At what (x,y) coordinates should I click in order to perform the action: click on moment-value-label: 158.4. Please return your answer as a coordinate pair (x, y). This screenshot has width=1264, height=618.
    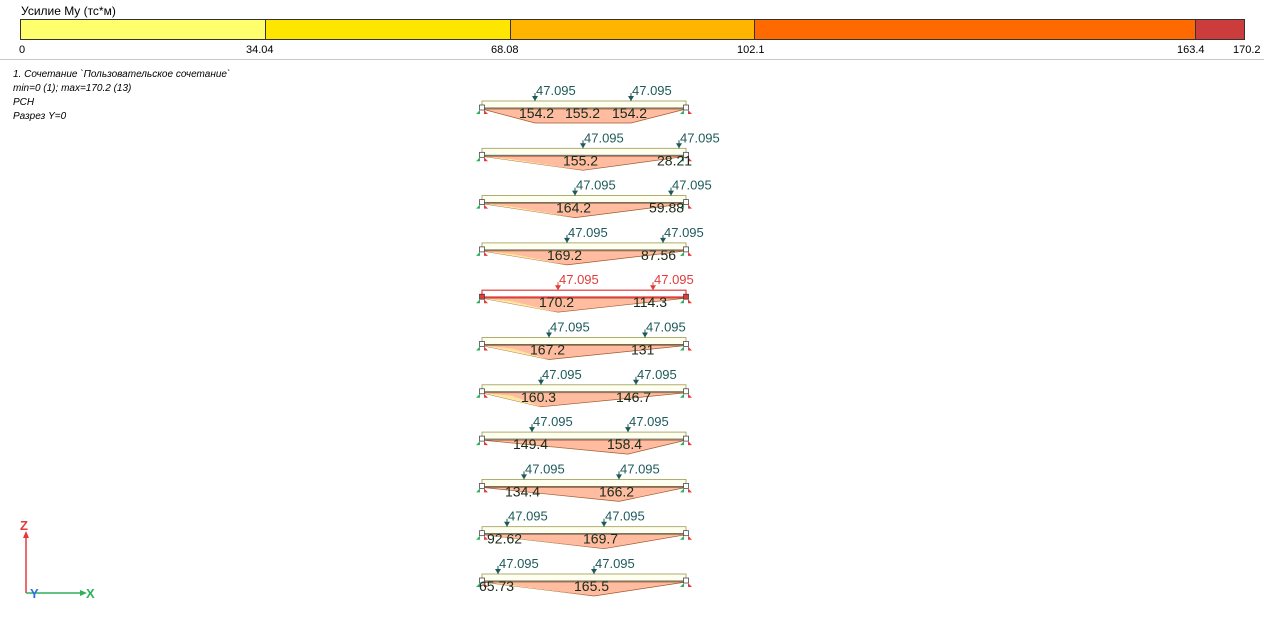
    Looking at the image, I should click on (624, 444).